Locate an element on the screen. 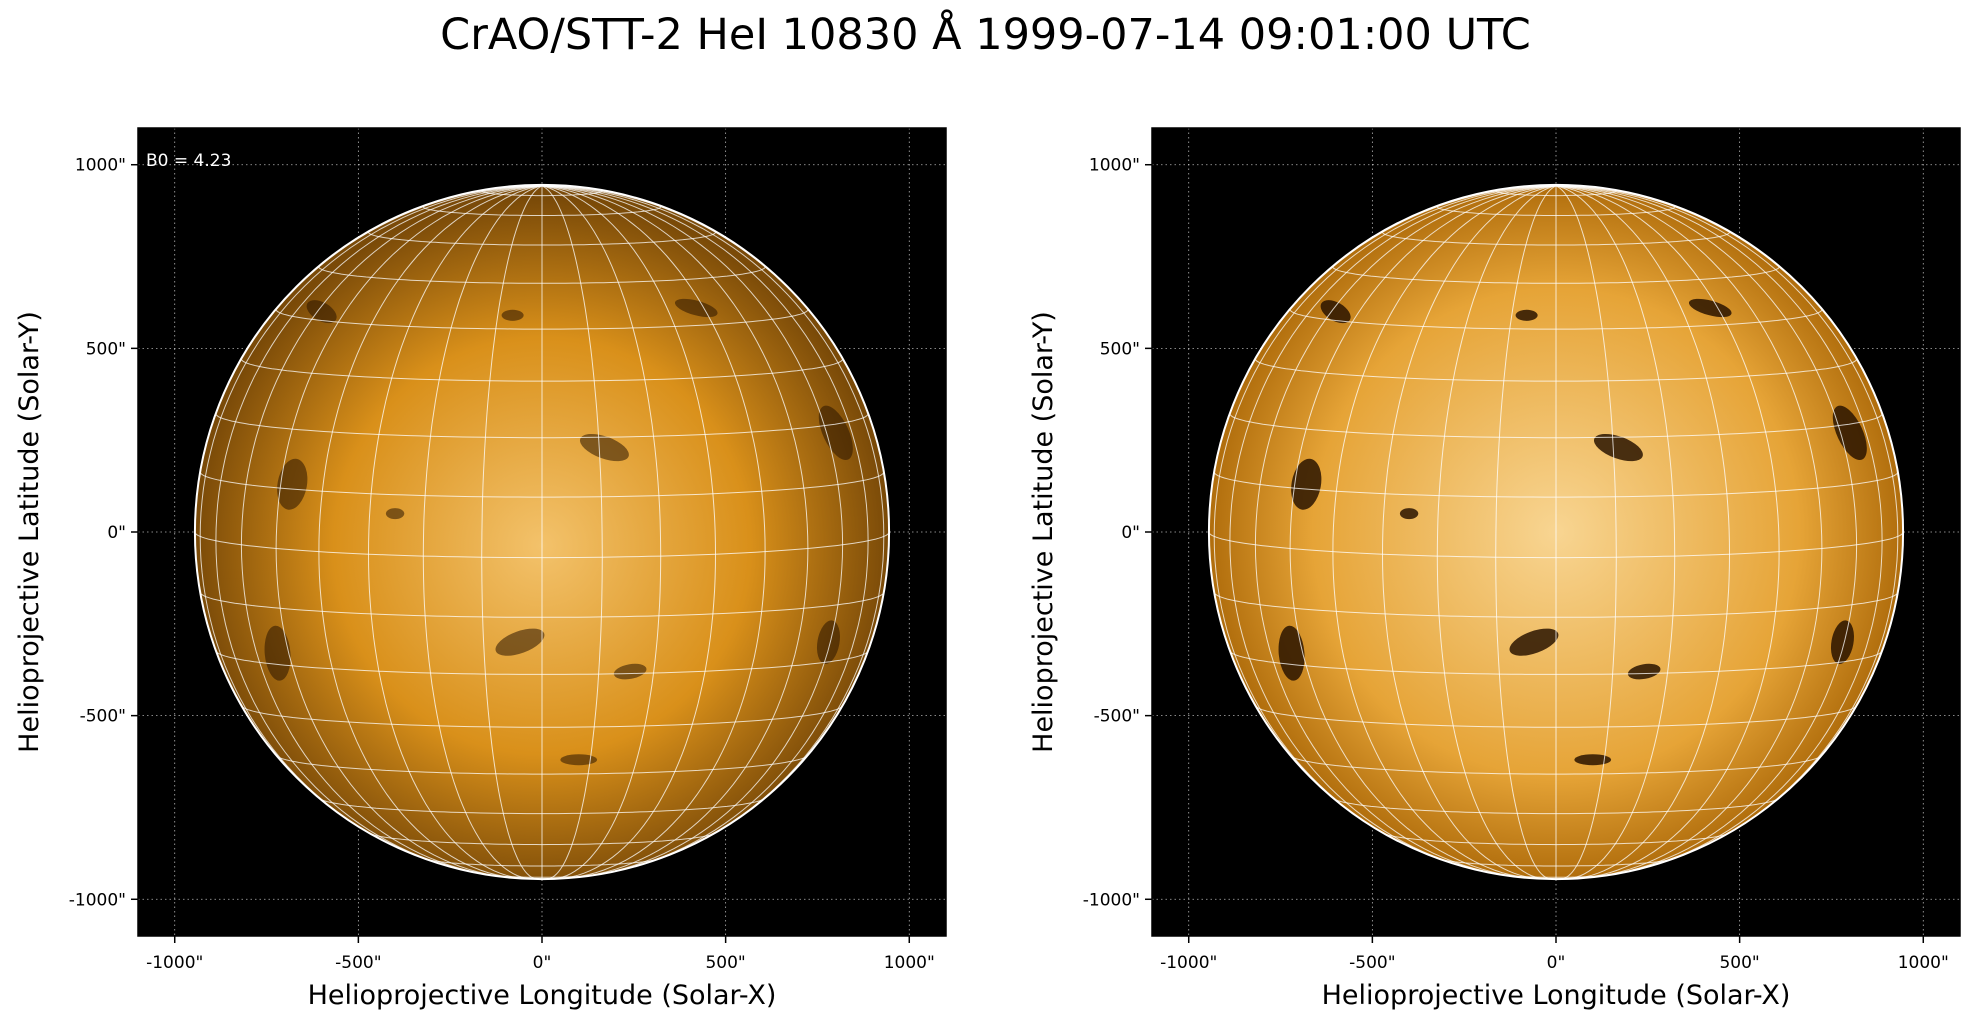 This screenshot has height=1026, width=1971. left-x-axis-label: Helioprojective Longitude (Solar-X) is located at coordinates (542, 995).